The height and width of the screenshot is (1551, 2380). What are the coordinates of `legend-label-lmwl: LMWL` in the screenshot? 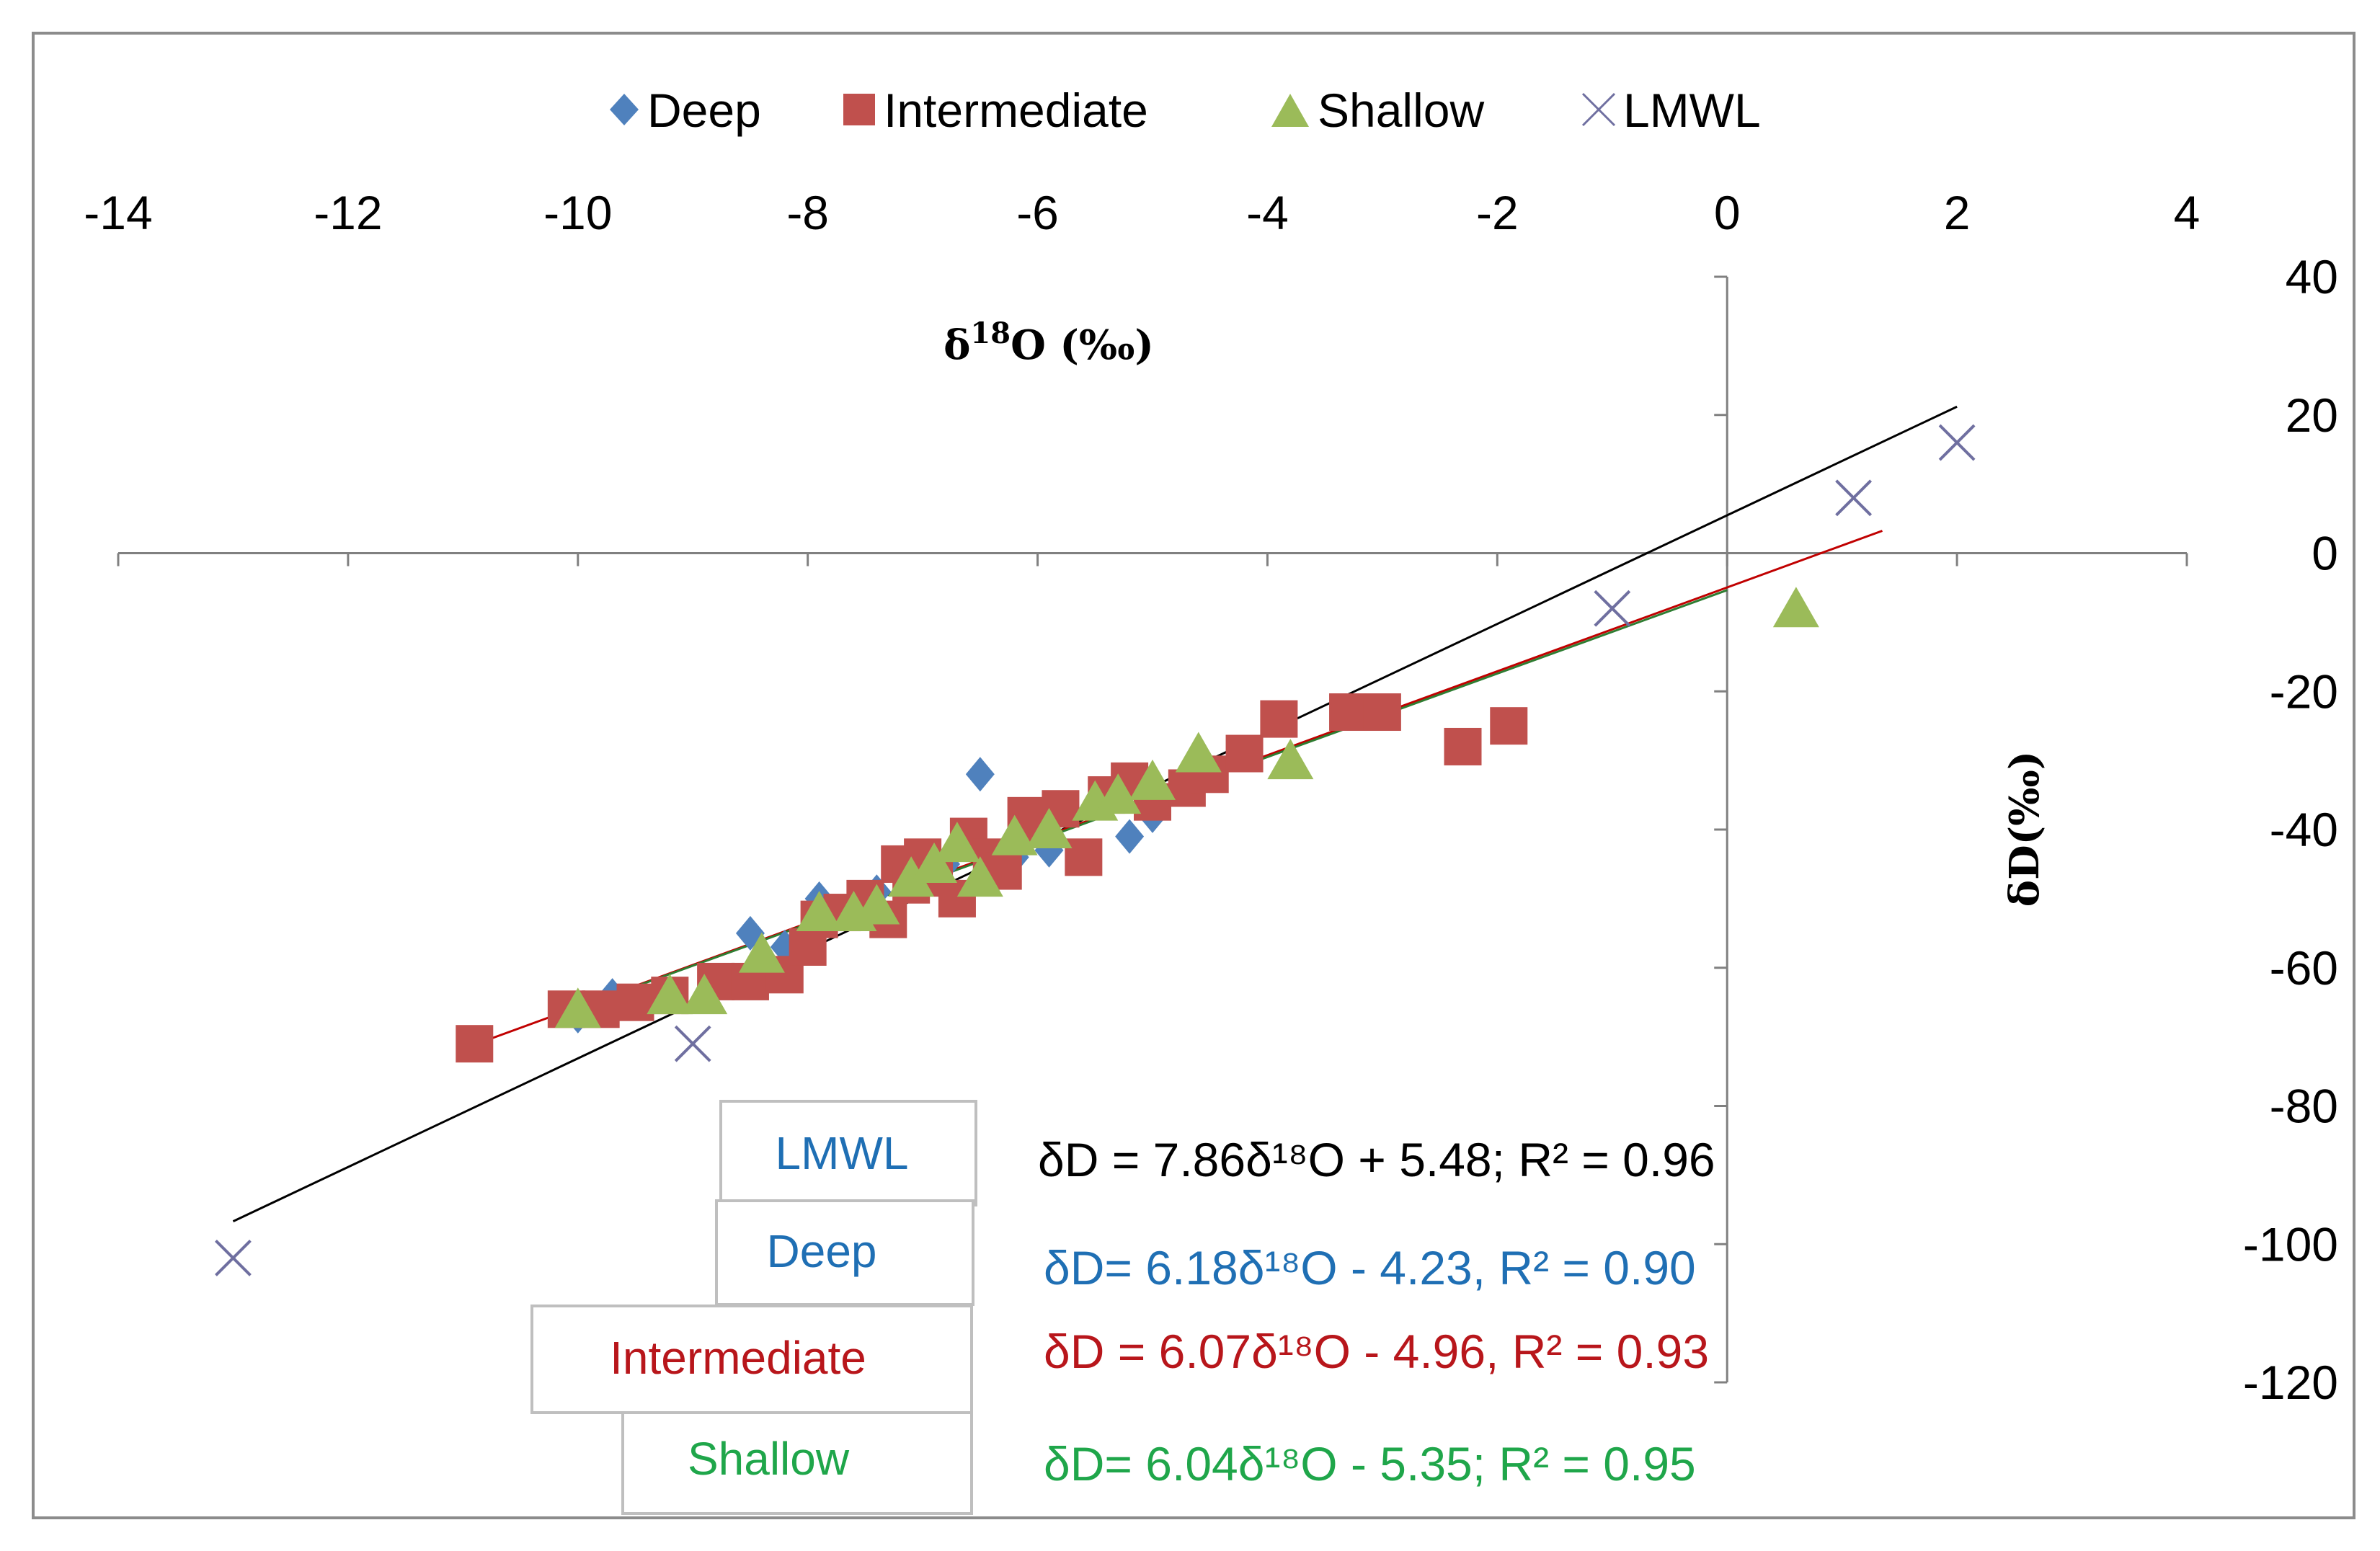 It's located at (1692, 110).